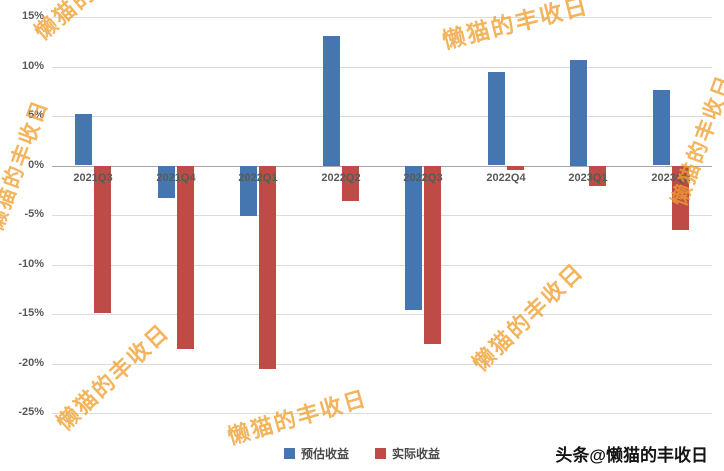 This screenshot has width=724, height=471. Describe the element at coordinates (416, 454) in the screenshot. I see `legend-label-actual: 实际收益` at that location.